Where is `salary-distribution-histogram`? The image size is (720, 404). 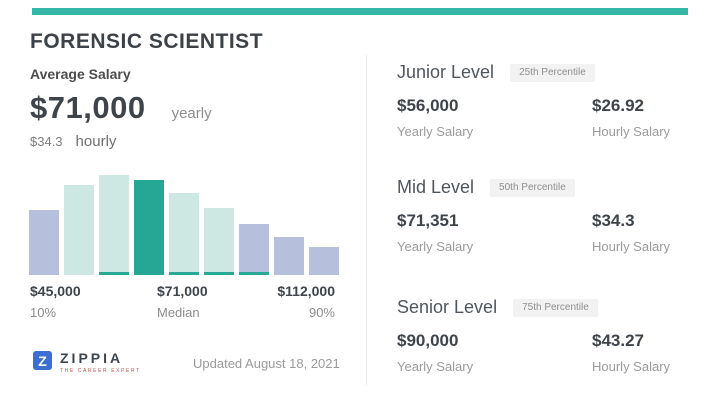
salary-distribution-histogram is located at coordinates (184, 225).